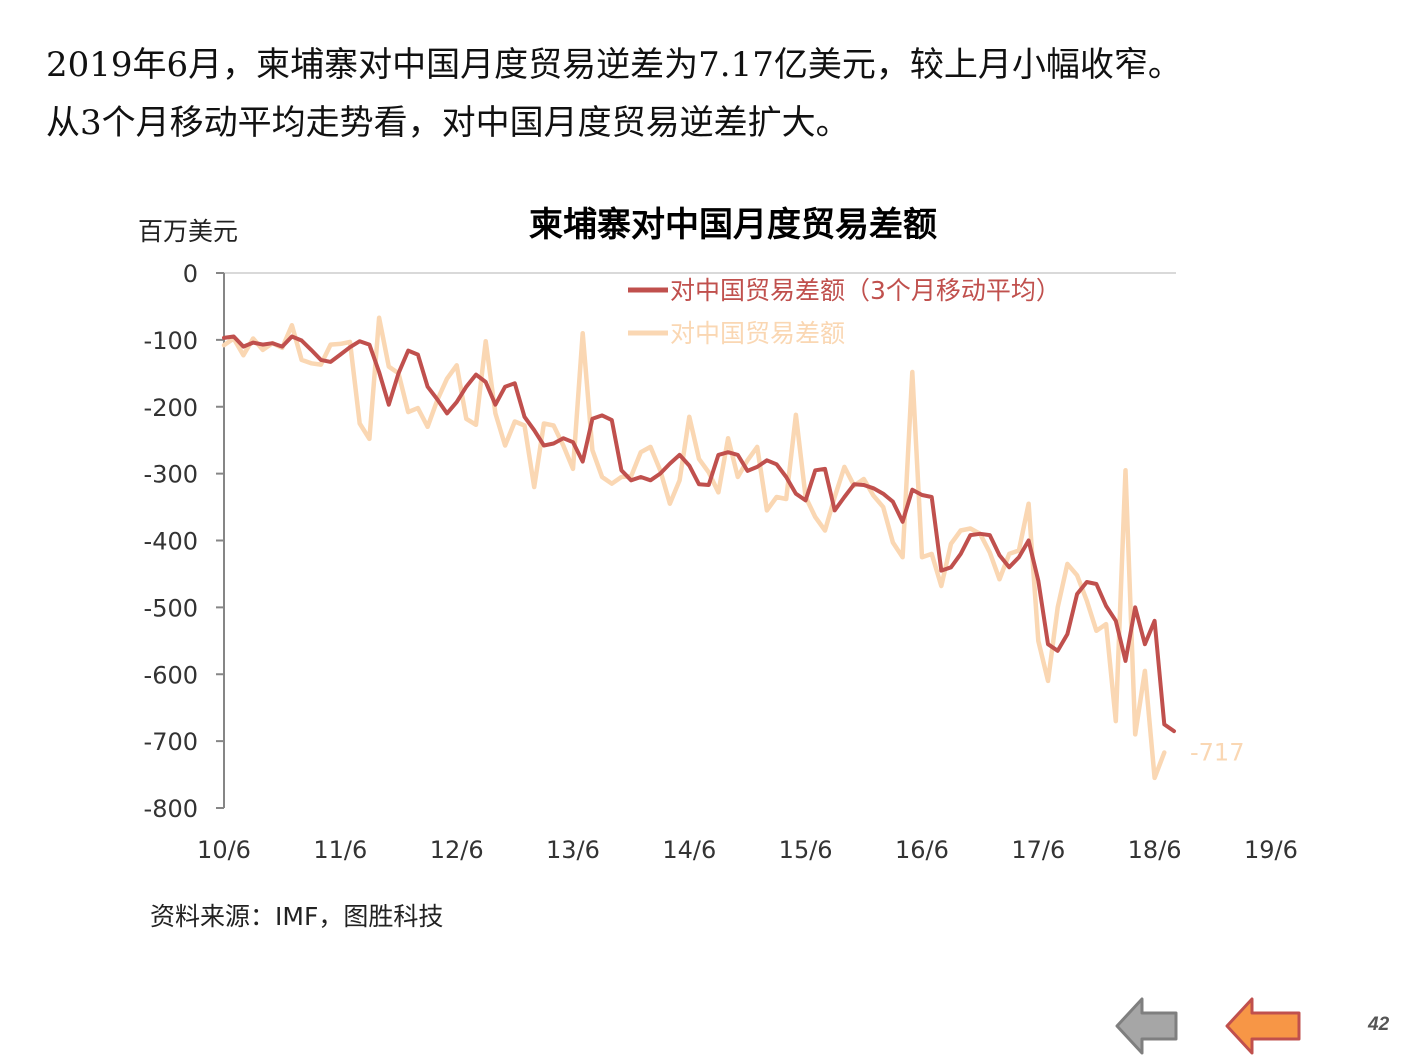 The image size is (1411, 1058). I want to click on y-axis-unit-label: 百万美元, so click(188, 231).